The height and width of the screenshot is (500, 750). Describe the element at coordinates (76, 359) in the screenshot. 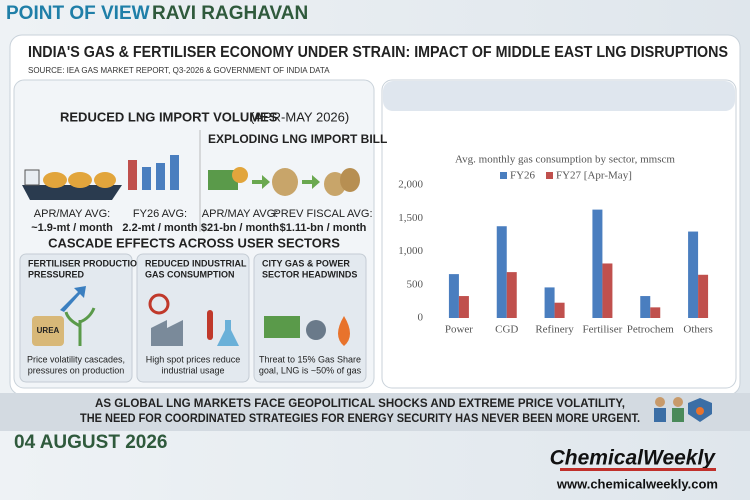

I see `card-text: Price volatility cascades,` at that location.